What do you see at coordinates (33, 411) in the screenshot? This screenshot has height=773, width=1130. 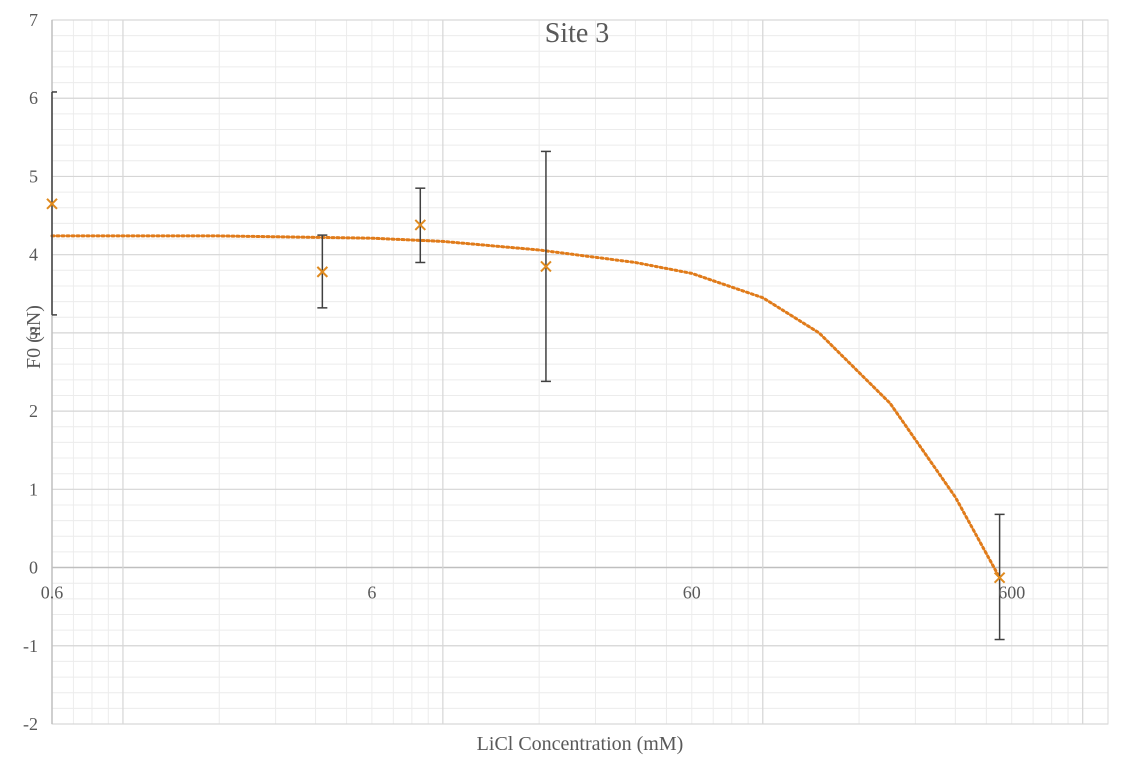 I see `y-tick-label: 2` at bounding box center [33, 411].